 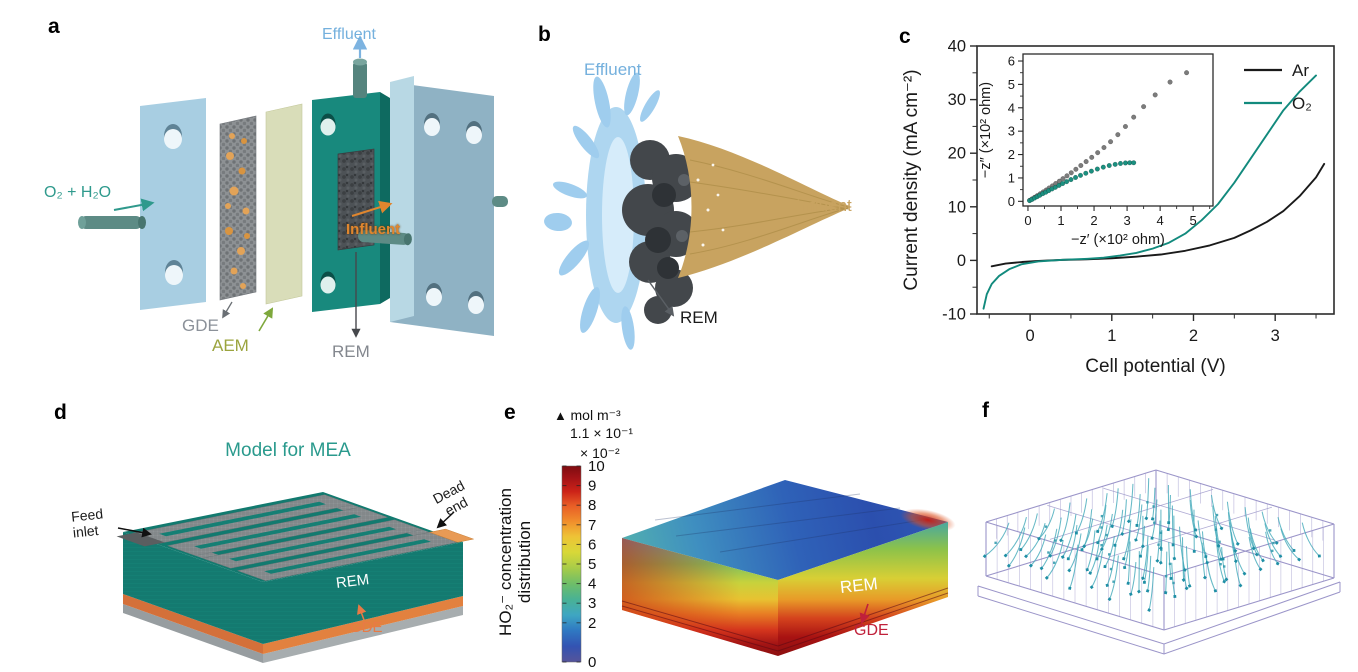 I want to click on inset-y-tick-label: 4, so click(x=1011, y=107).